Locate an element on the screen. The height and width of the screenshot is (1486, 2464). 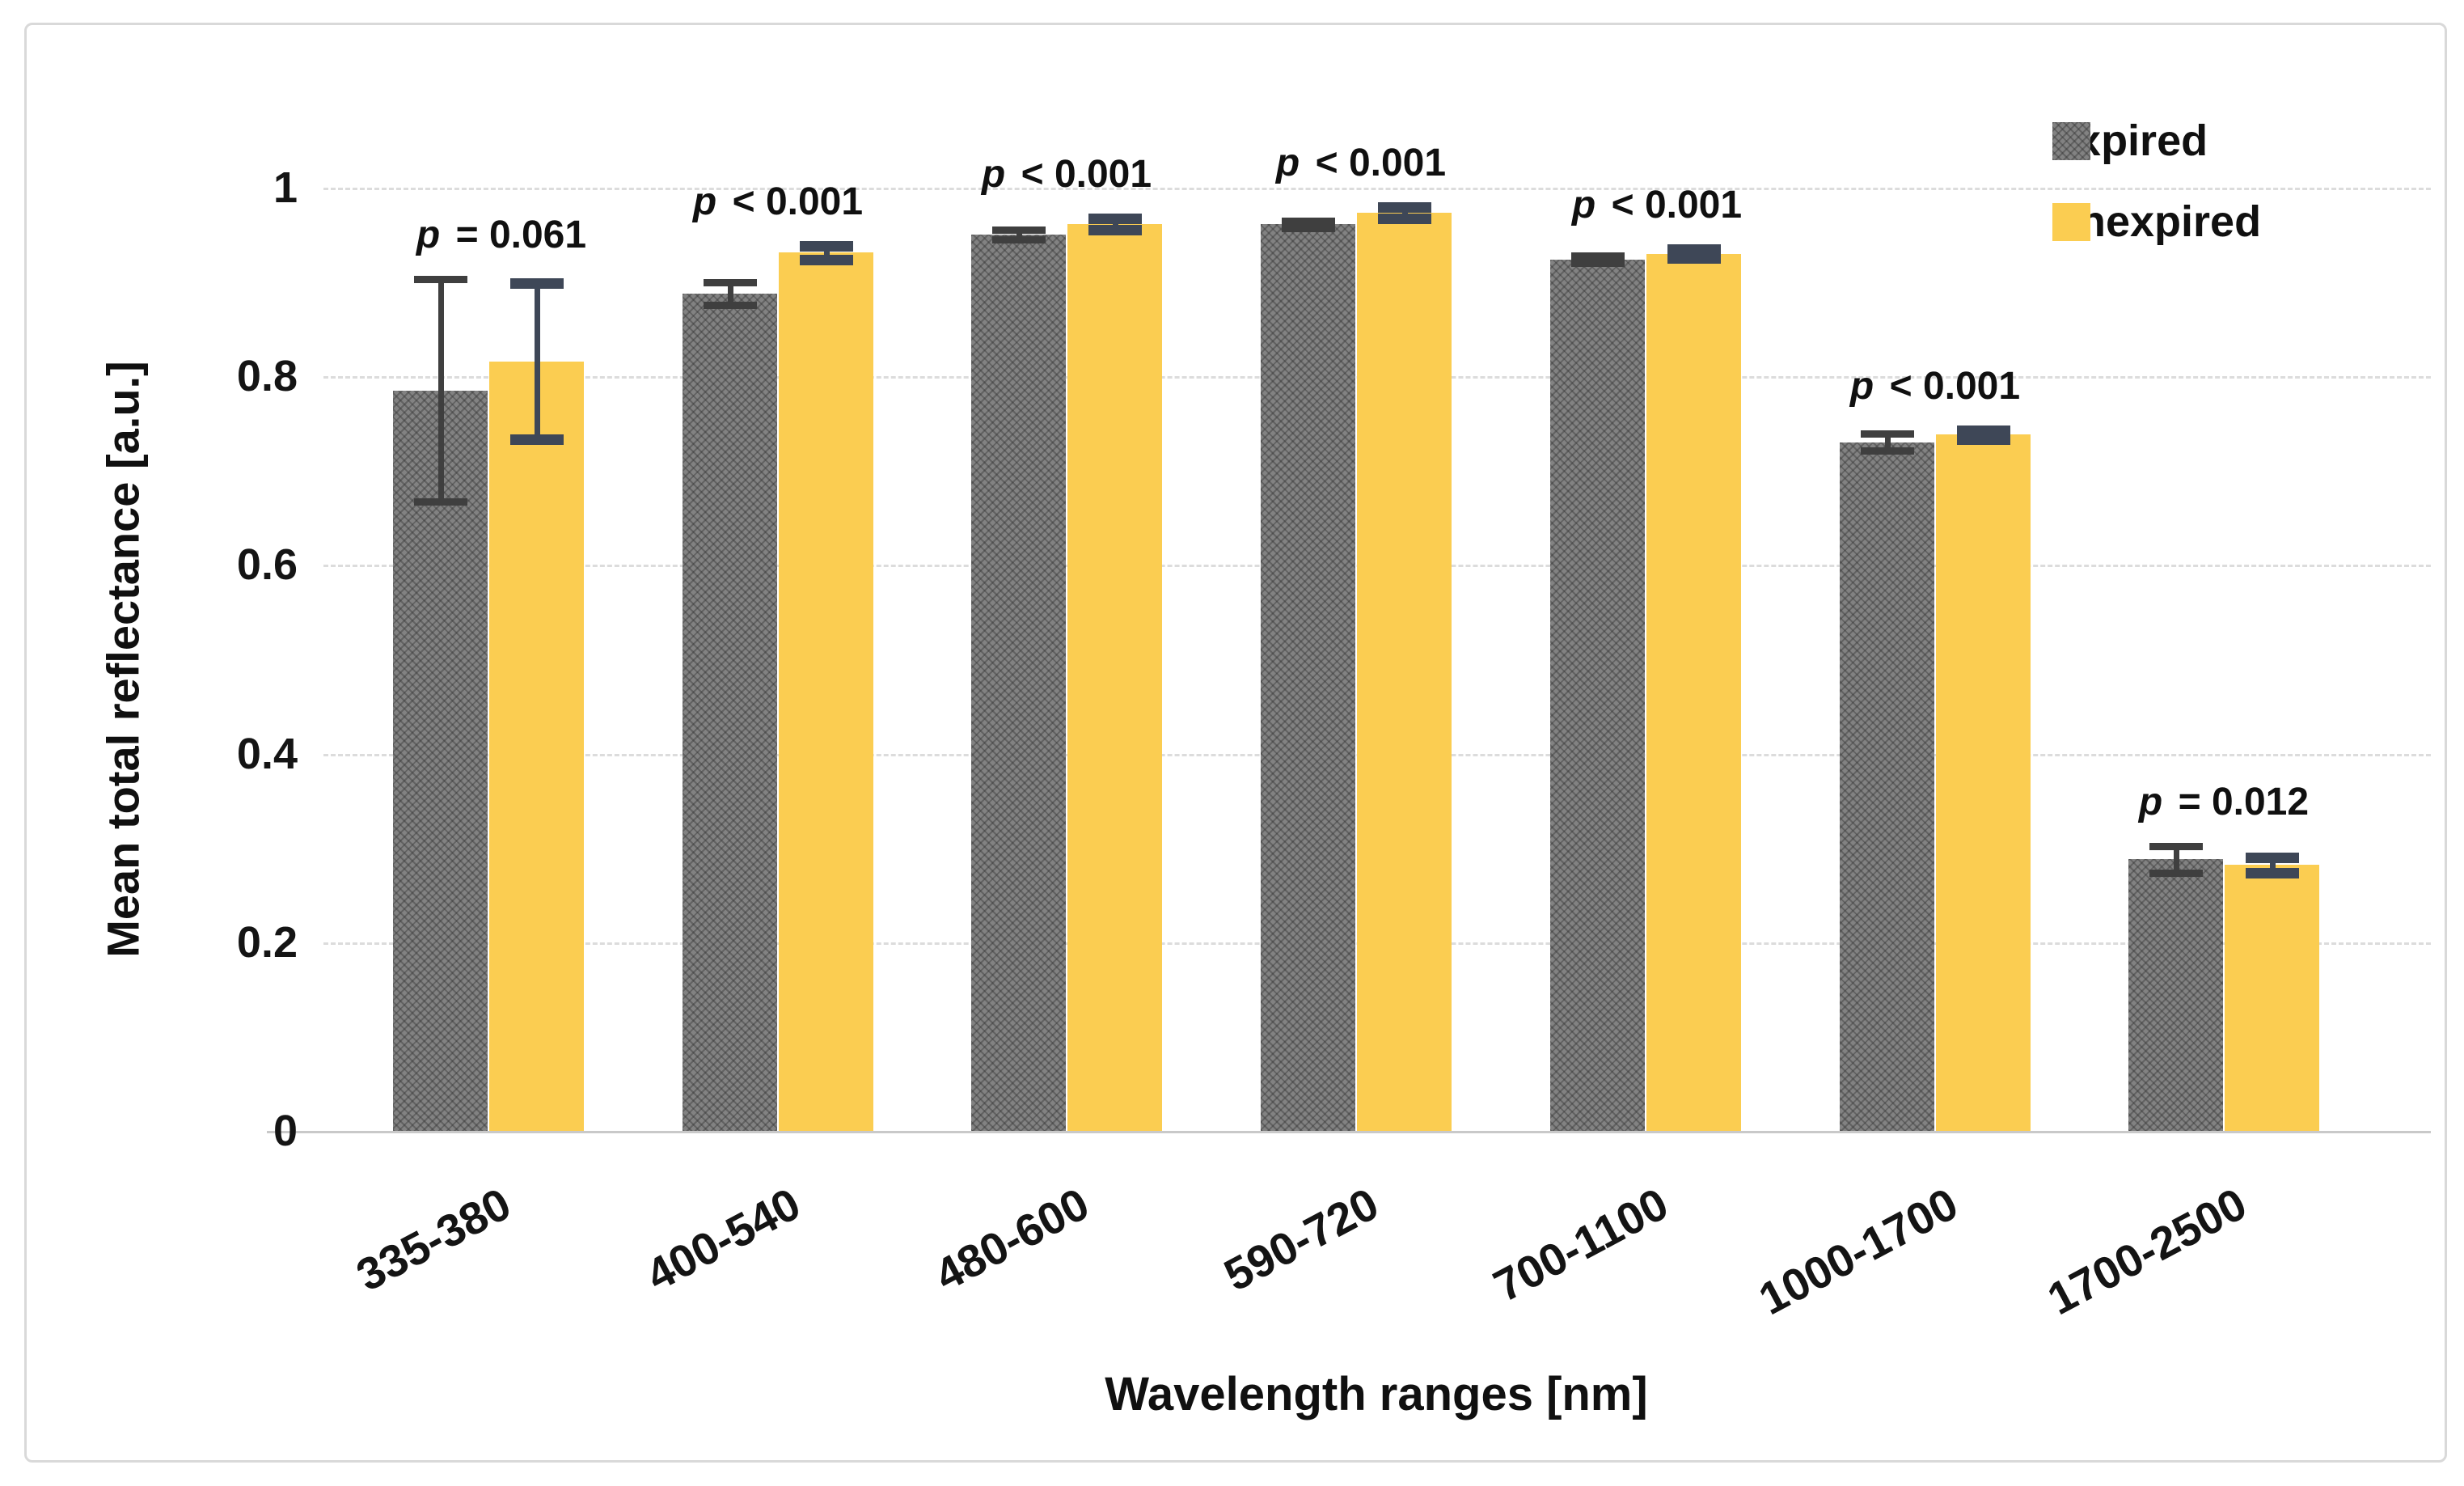
legend-swatch-expired is located at coordinates (2071, 141).